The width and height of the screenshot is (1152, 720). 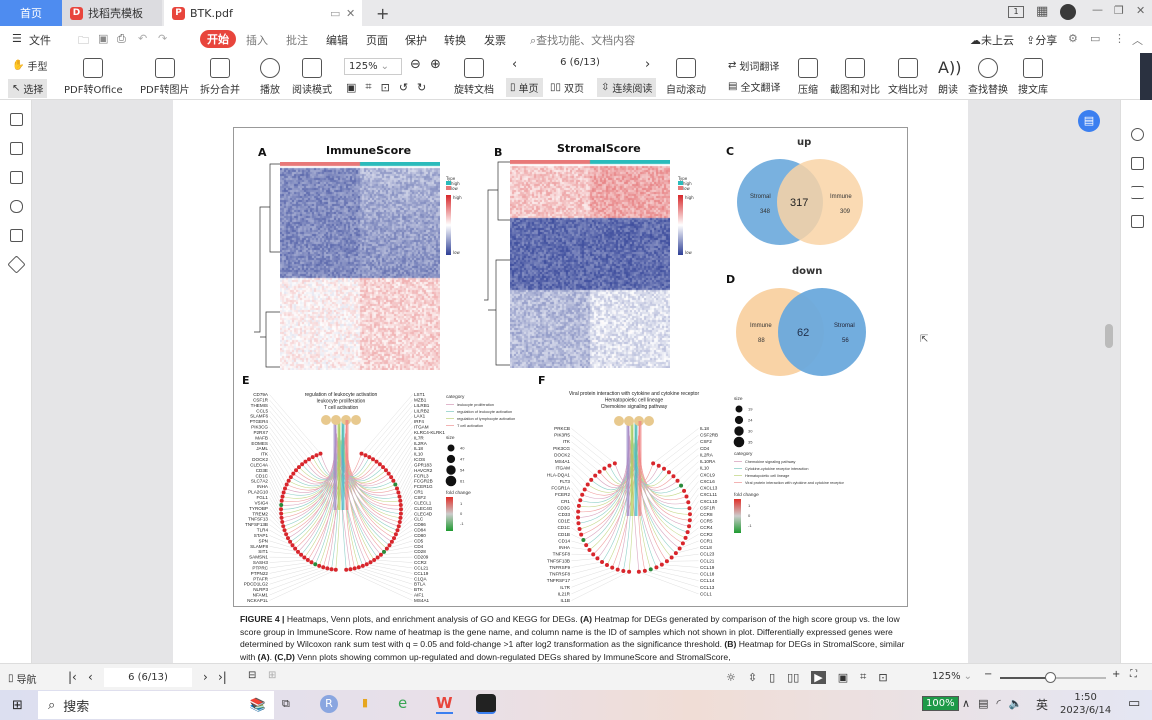 I want to click on redo-icon: ↷, so click(x=163, y=38).